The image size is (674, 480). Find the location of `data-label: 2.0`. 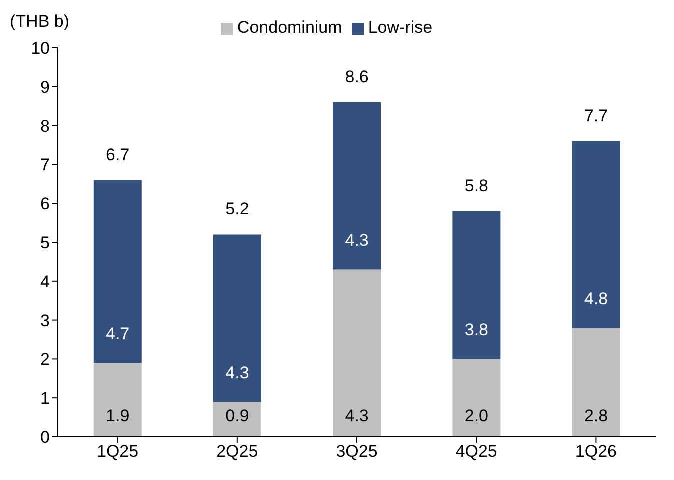

data-label: 2.0 is located at coordinates (476, 416).